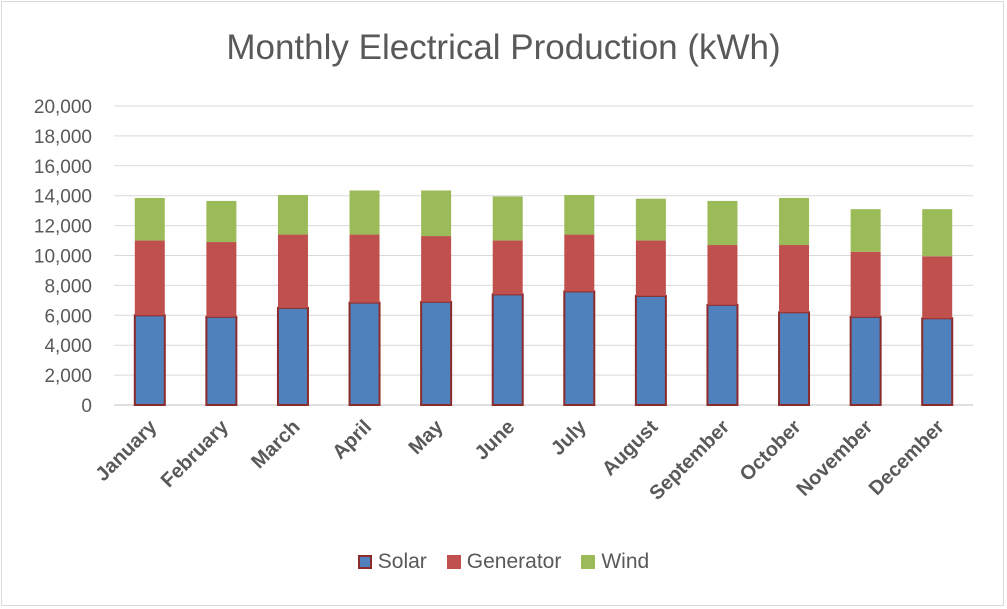 This screenshot has height=609, width=1007. What do you see at coordinates (834, 458) in the screenshot?
I see `x-tick-label: November` at bounding box center [834, 458].